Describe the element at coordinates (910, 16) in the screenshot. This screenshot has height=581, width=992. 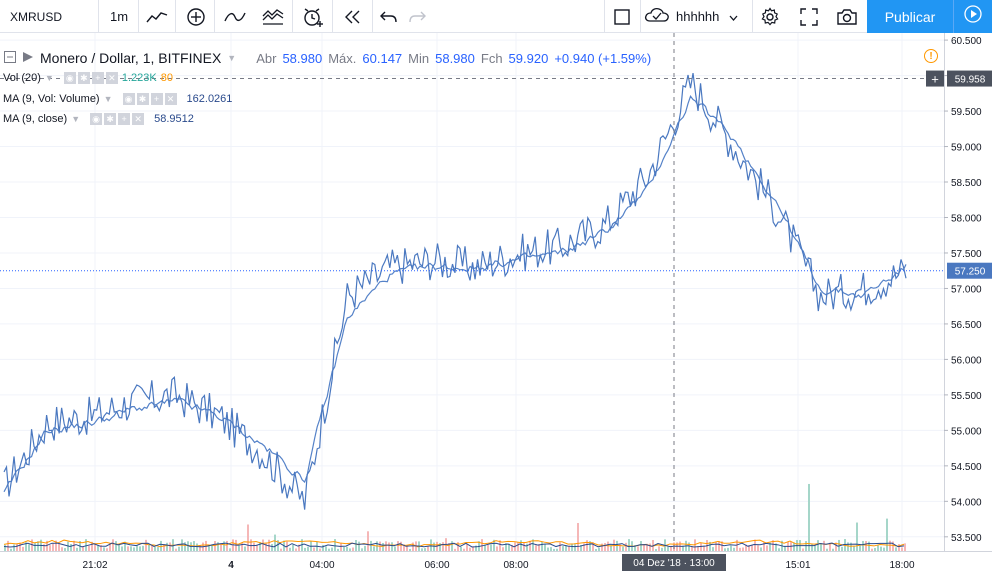
I see `publish-button: Publicar` at that location.